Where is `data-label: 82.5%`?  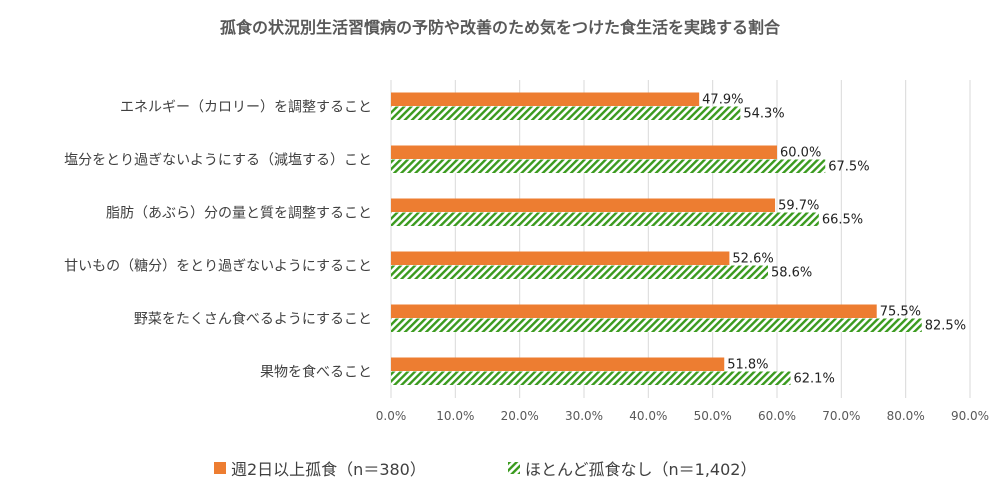 data-label: 82.5% is located at coordinates (945, 326).